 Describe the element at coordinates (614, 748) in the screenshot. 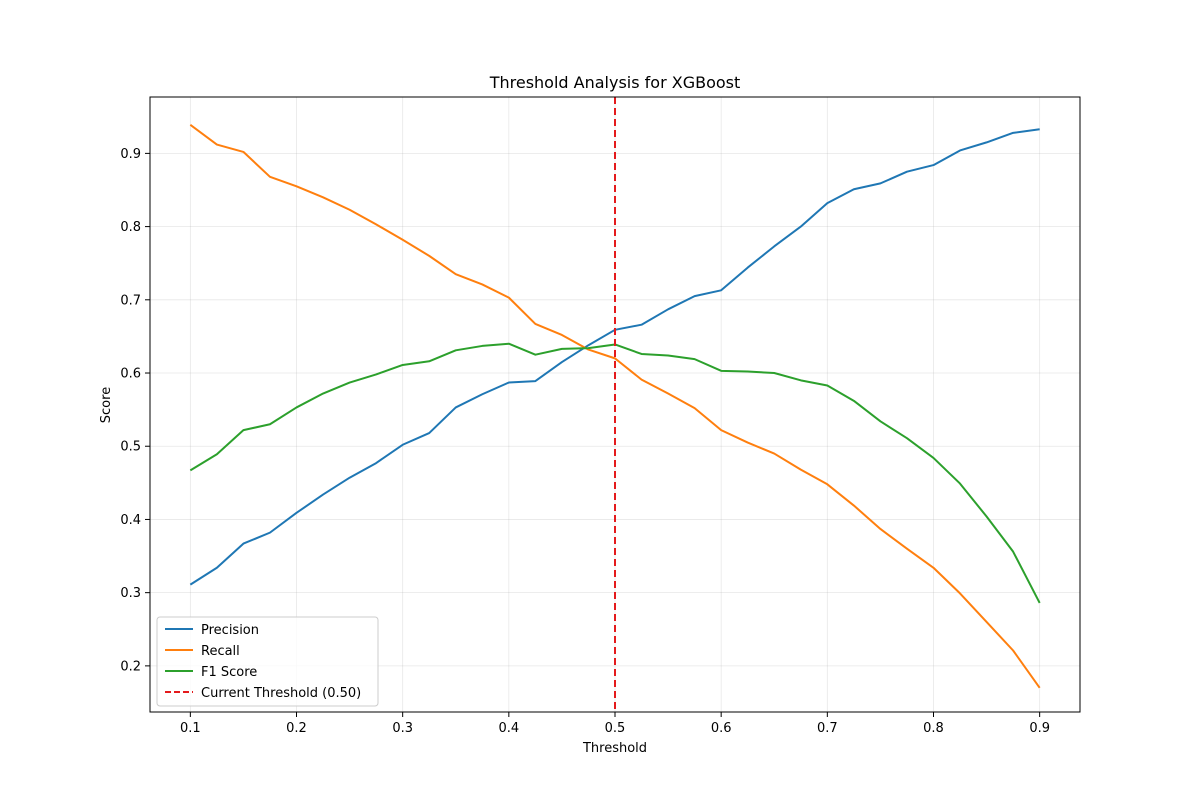

I see `x-axis-label: Threshold` at that location.